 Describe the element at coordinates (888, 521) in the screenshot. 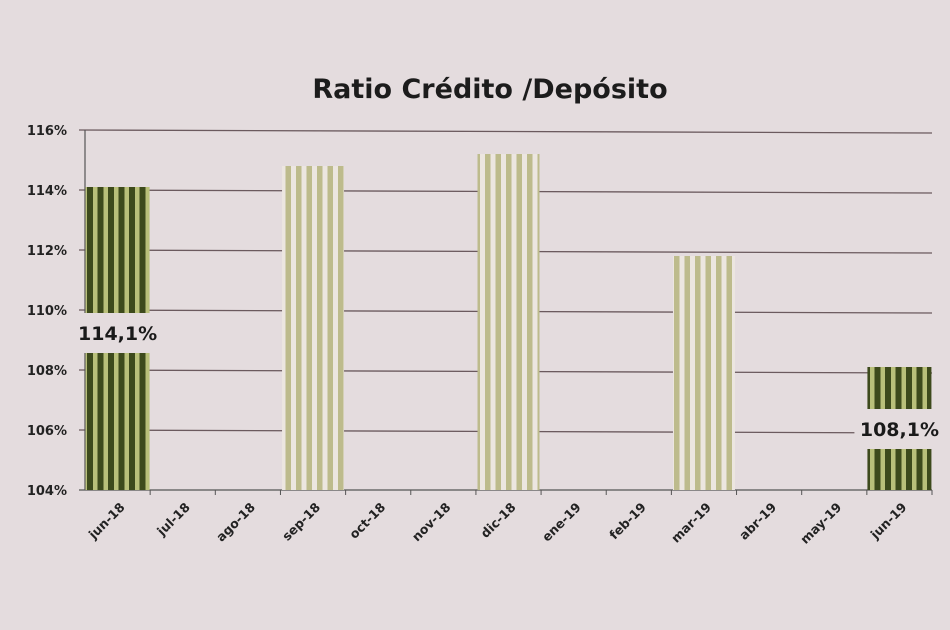

I see `x-tick-label: jun-19` at that location.